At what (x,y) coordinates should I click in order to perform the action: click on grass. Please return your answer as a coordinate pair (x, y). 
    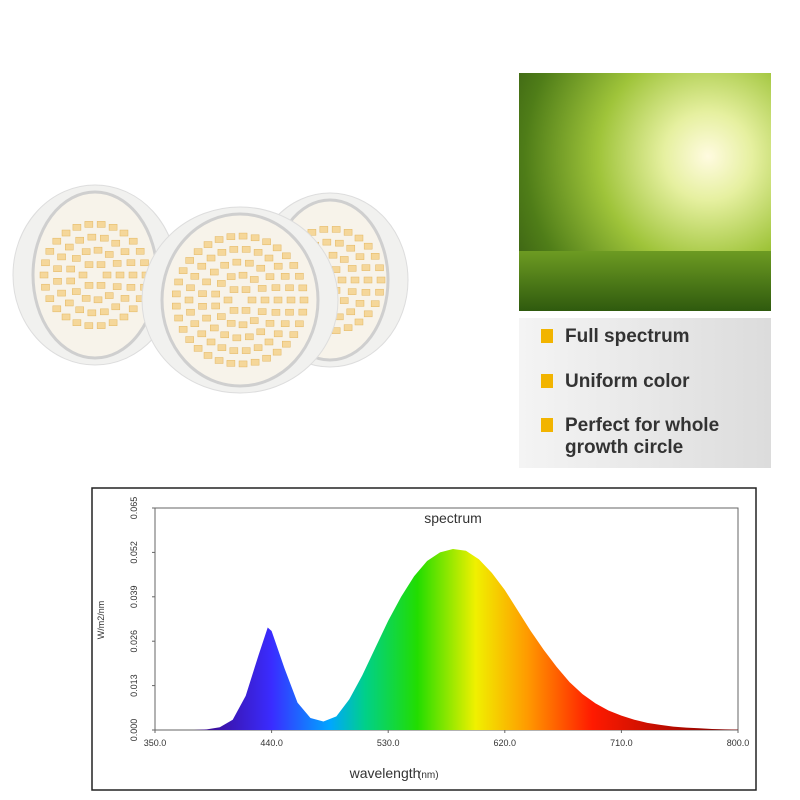
    Looking at the image, I should click on (645, 281).